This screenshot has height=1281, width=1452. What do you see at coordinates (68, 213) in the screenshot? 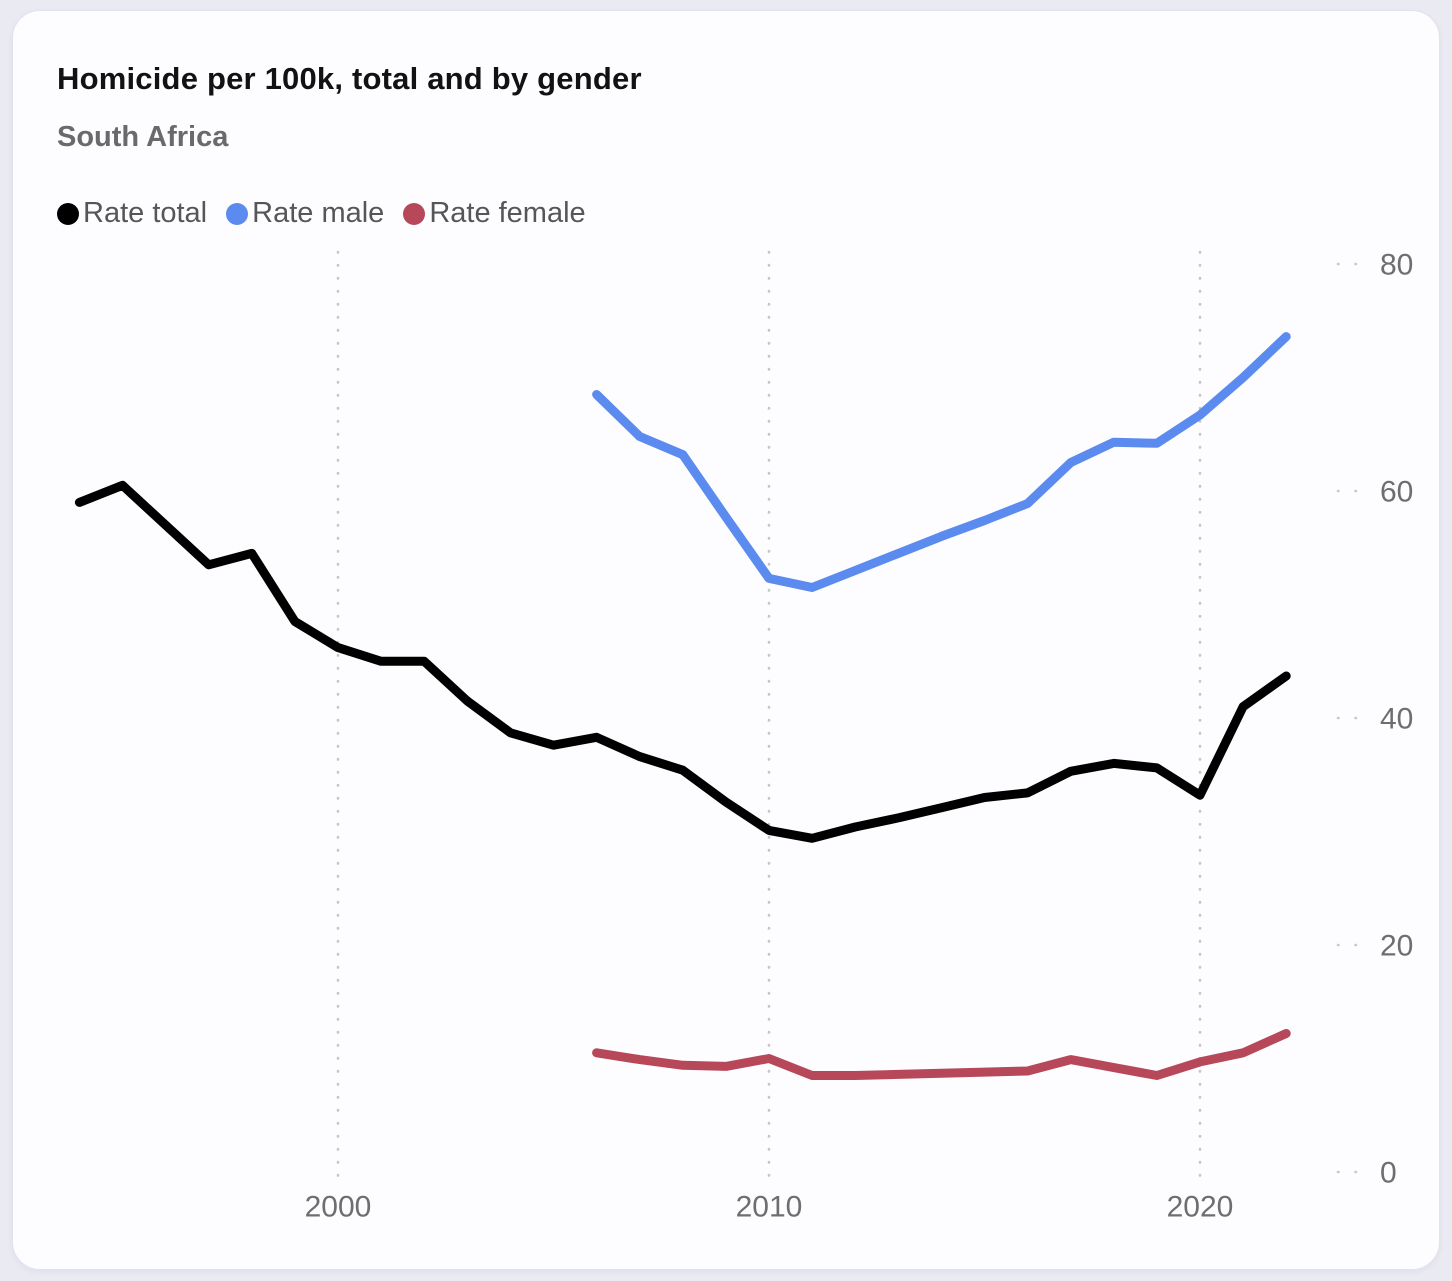
I see `rate-total-dot-icon` at bounding box center [68, 213].